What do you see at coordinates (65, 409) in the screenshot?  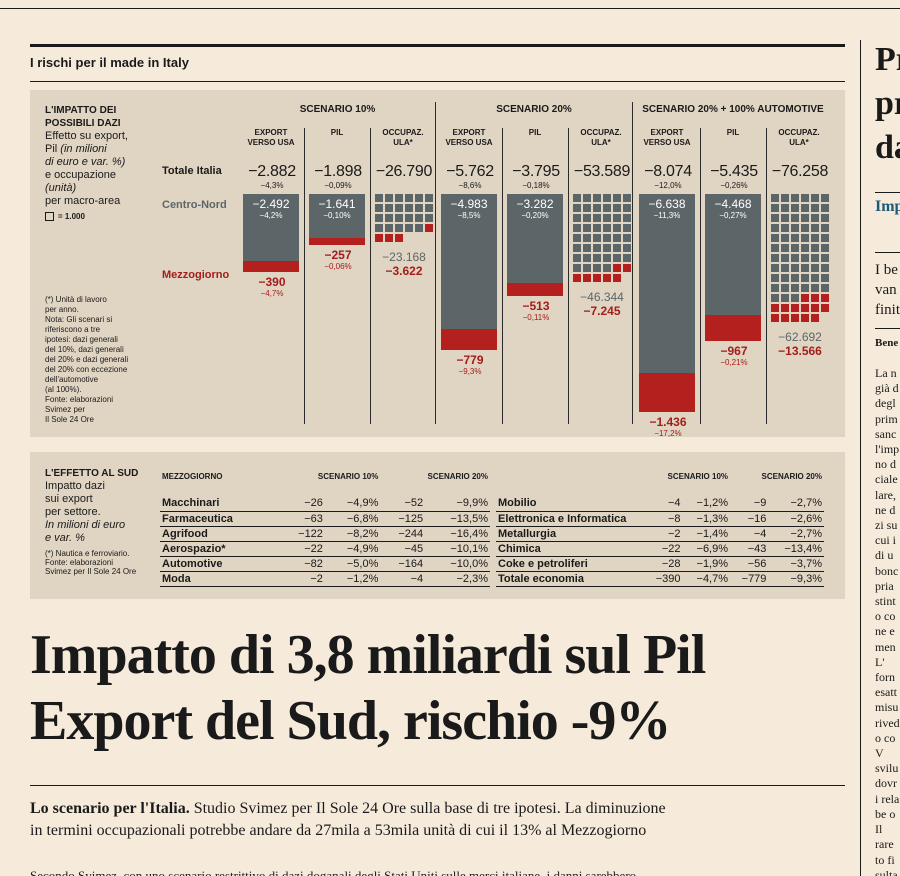 I see `legend-note-line: Svimez per` at bounding box center [65, 409].